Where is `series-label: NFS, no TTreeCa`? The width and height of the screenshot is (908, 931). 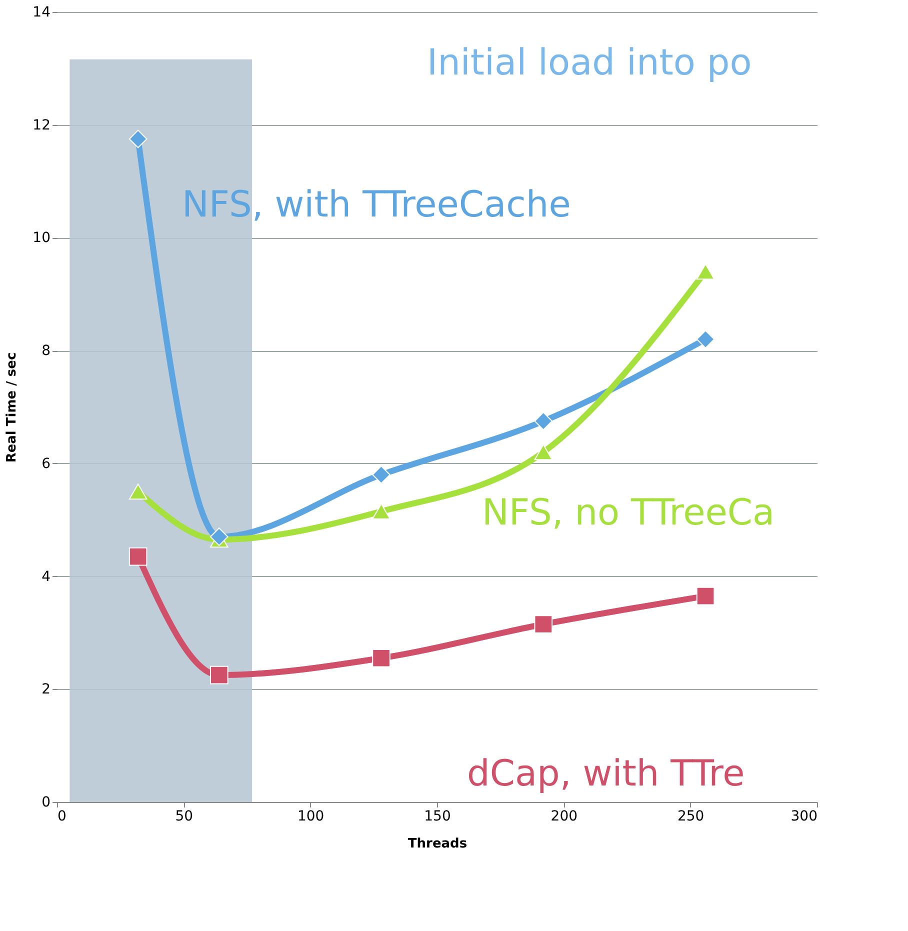
series-label: NFS, no TTreeCa is located at coordinates (628, 513).